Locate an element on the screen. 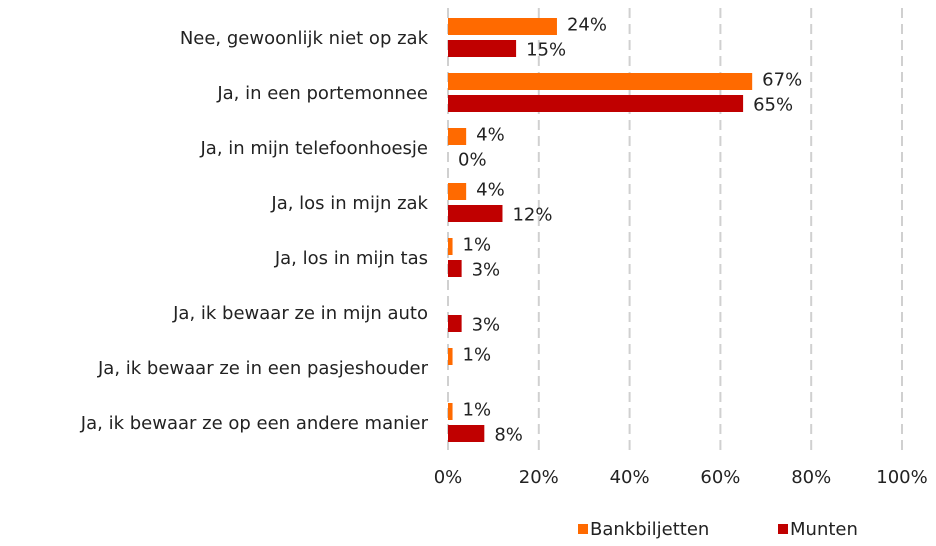 The image size is (936, 546). value-label: 65% is located at coordinates (773, 105).